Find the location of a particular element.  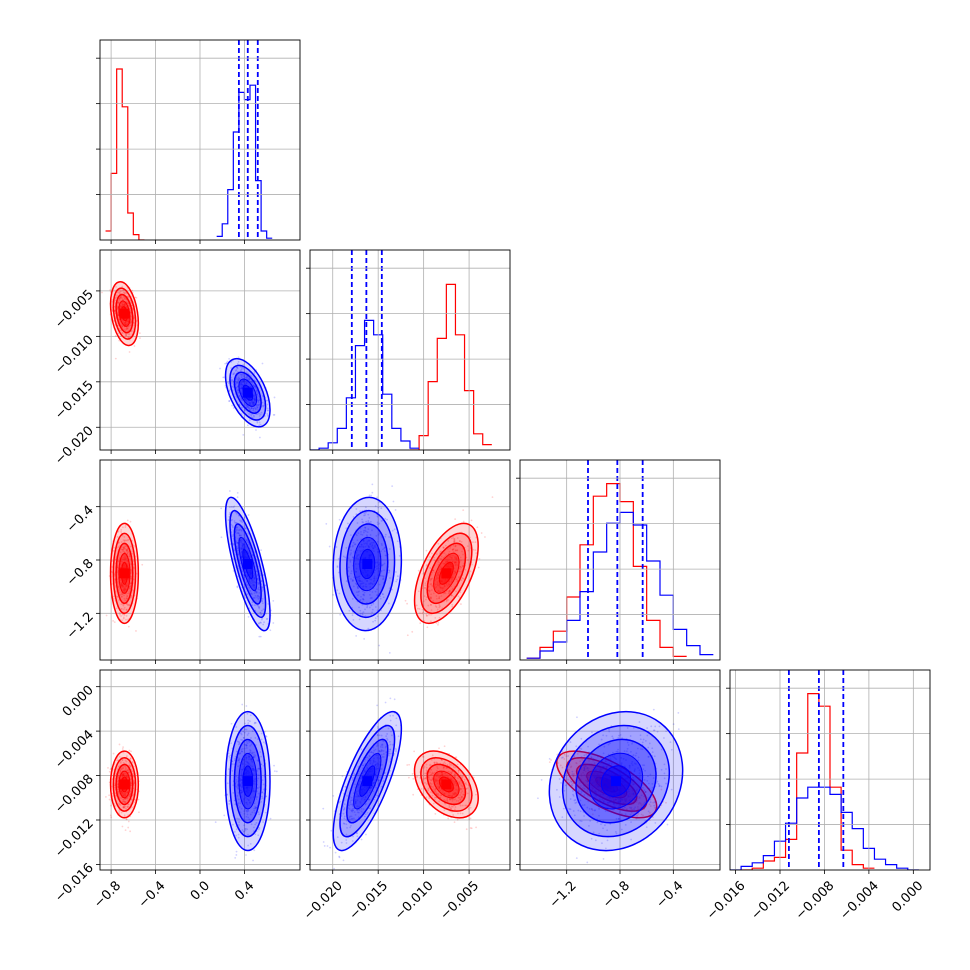

y-tick-label: −1.2 is located at coordinates (80, 626).